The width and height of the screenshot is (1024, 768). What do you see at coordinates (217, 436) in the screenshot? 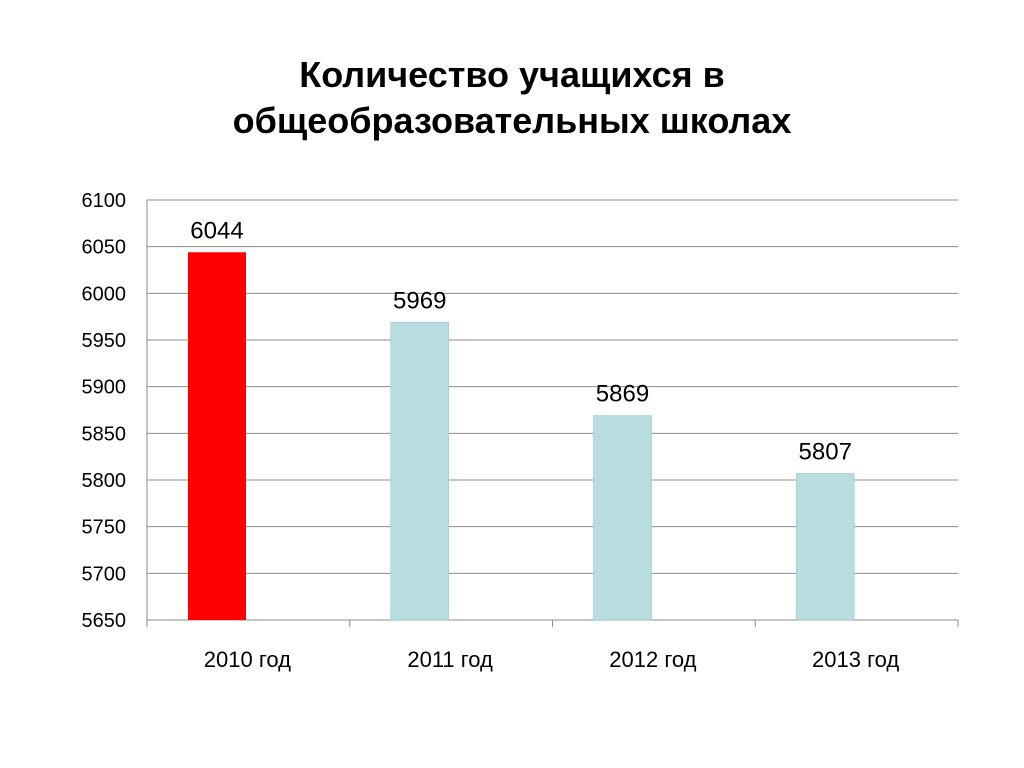
I see `bar-2010-год` at bounding box center [217, 436].